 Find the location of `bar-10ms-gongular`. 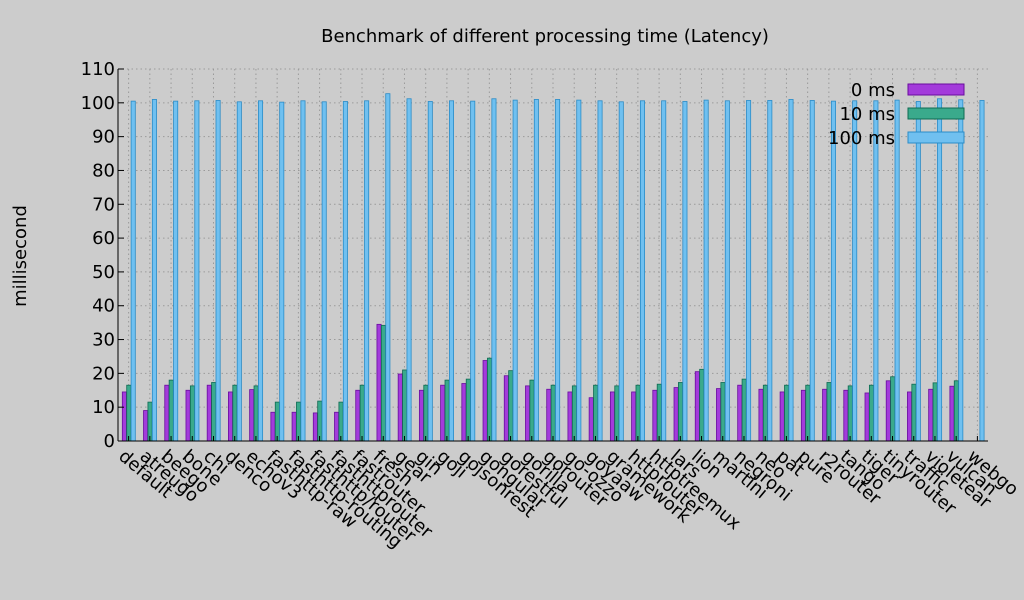

bar-10ms-gongular is located at coordinates (490, 399).